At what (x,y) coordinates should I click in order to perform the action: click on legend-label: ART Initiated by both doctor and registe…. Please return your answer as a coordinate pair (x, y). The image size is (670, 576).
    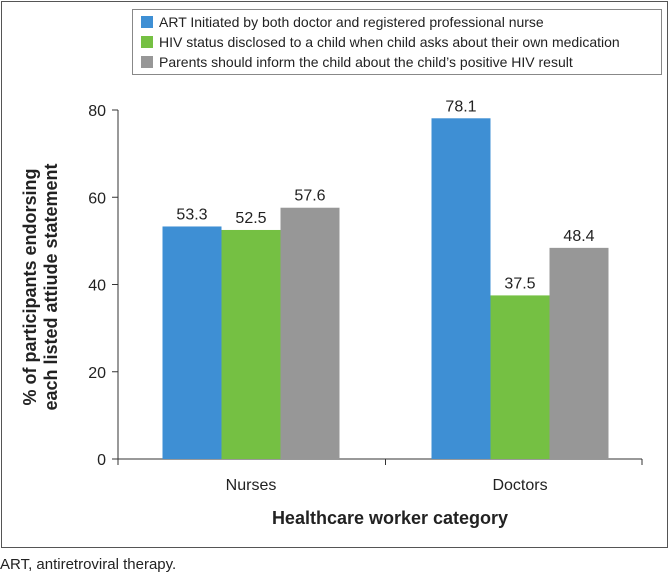
    Looking at the image, I should click on (351, 22).